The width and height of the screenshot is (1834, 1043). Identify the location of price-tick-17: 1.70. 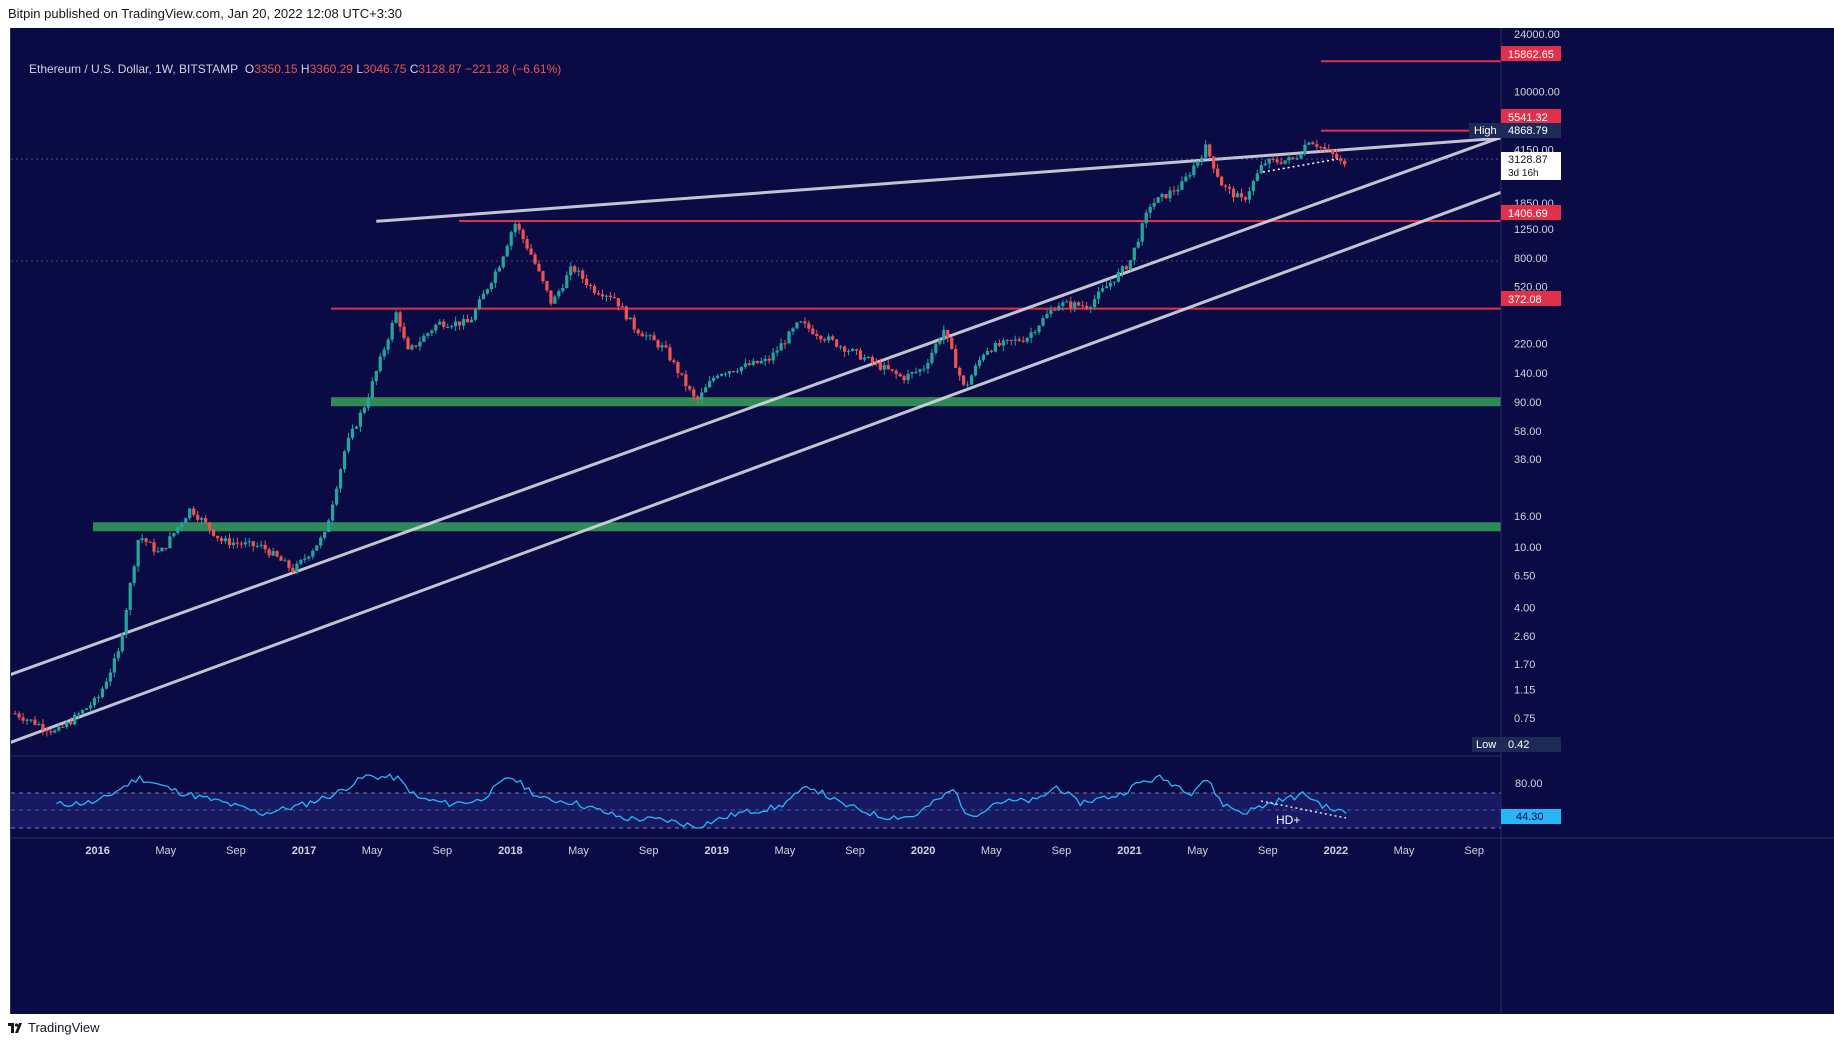
(1524, 665).